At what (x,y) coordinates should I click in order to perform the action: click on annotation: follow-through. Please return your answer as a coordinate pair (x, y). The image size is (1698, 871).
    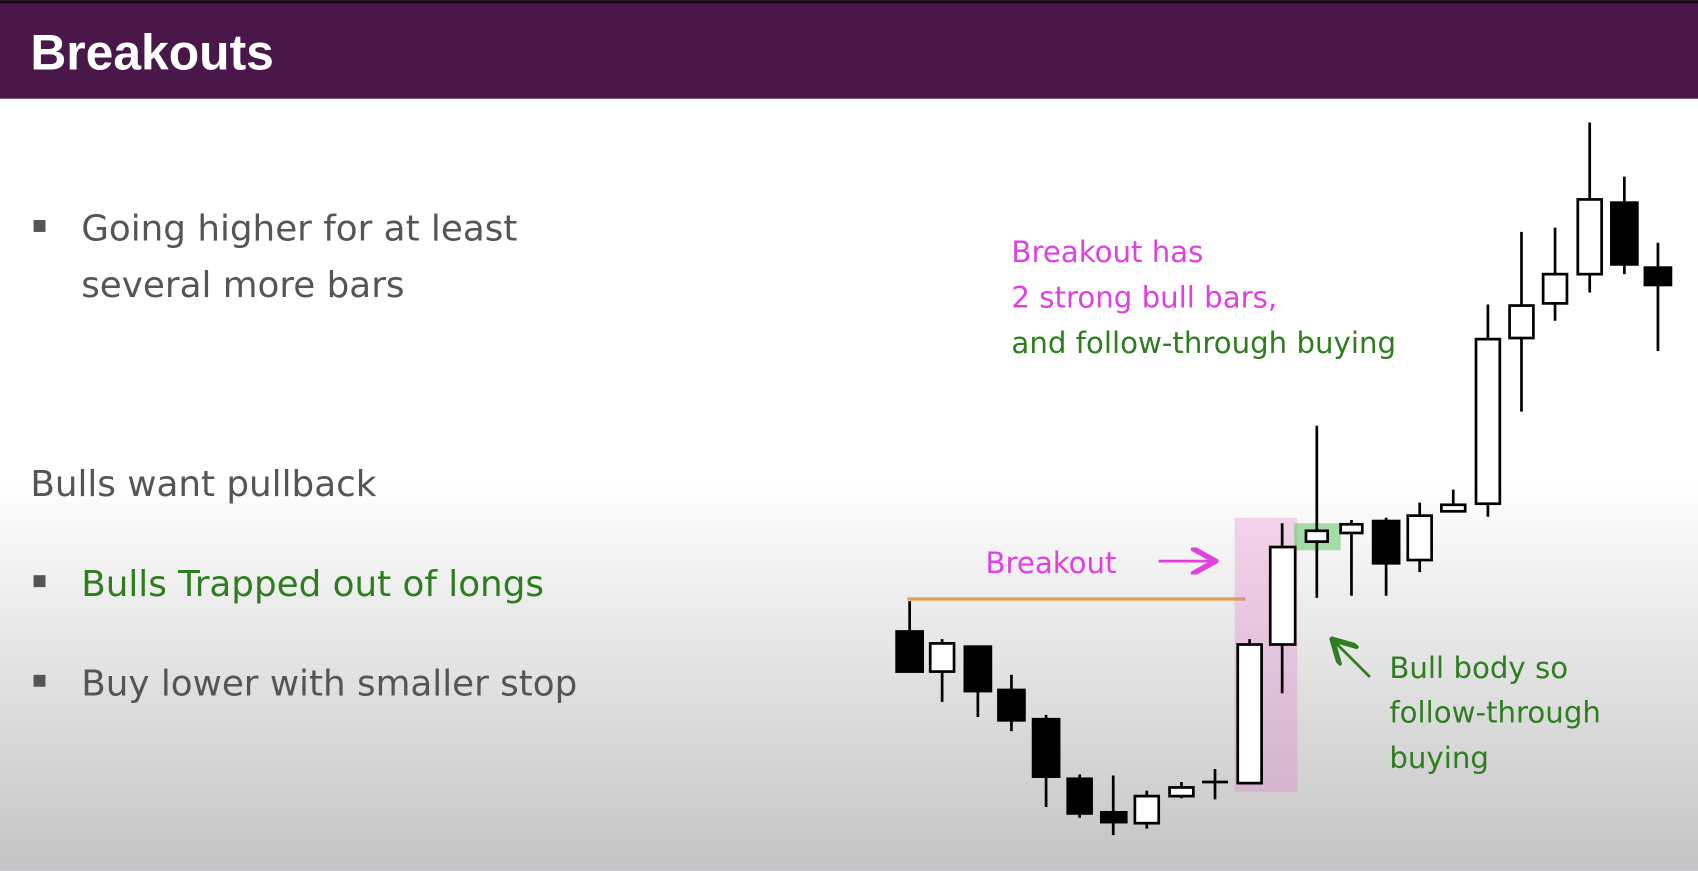
    Looking at the image, I should click on (1495, 712).